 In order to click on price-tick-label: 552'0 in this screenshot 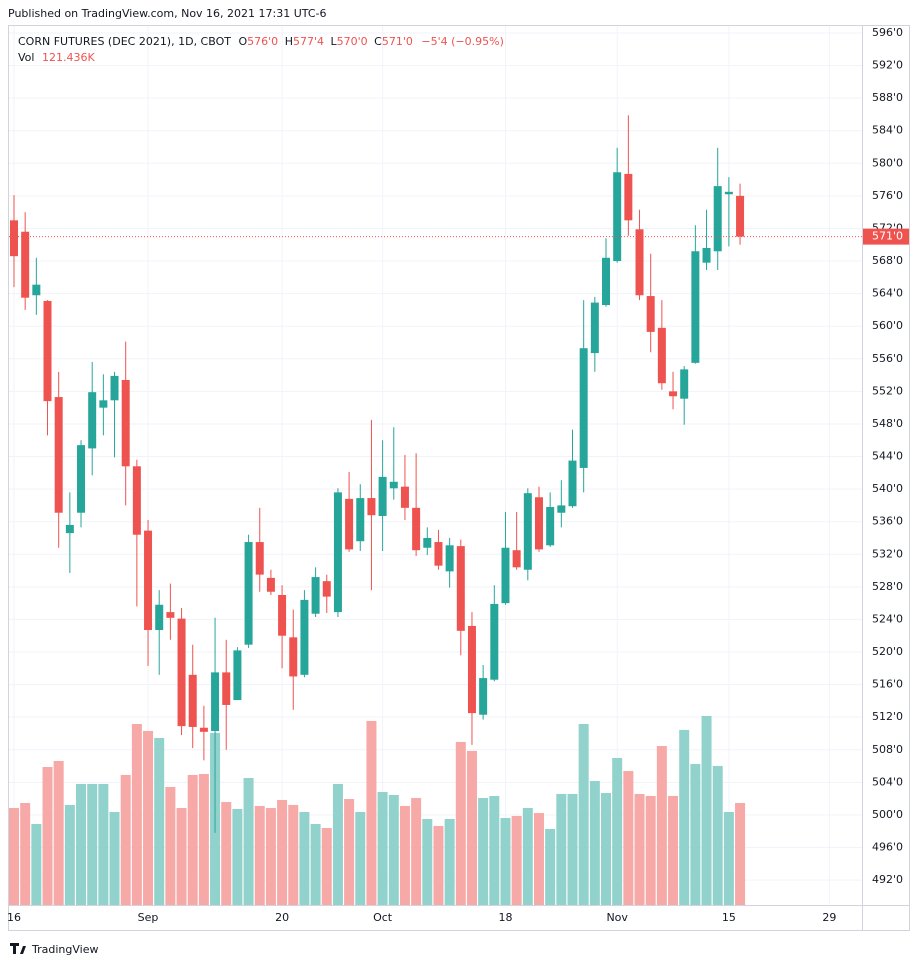, I will do `click(887, 390)`.